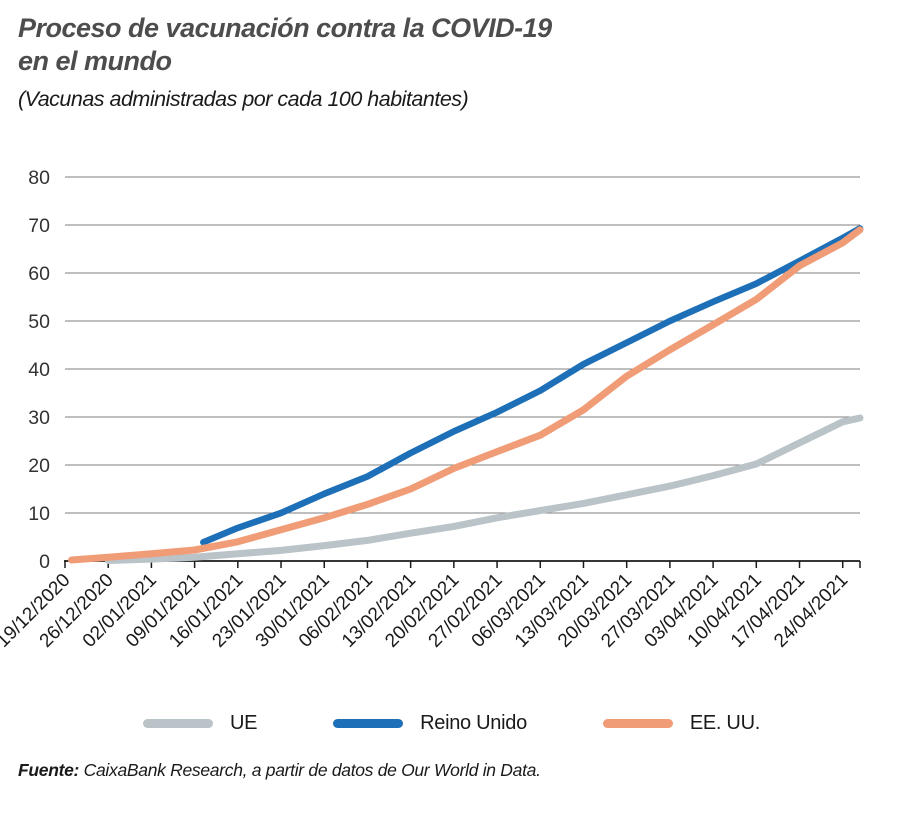  Describe the element at coordinates (39, 466) in the screenshot. I see `y-axis-tick-label: 20` at that location.